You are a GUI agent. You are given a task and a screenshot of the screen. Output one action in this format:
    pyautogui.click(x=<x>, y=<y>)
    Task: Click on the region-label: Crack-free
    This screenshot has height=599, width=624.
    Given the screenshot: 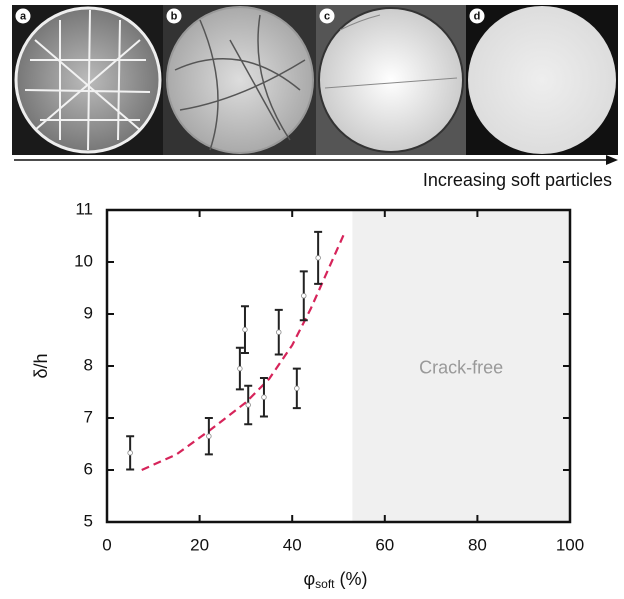 What is the action you would take?
    pyautogui.click(x=461, y=367)
    